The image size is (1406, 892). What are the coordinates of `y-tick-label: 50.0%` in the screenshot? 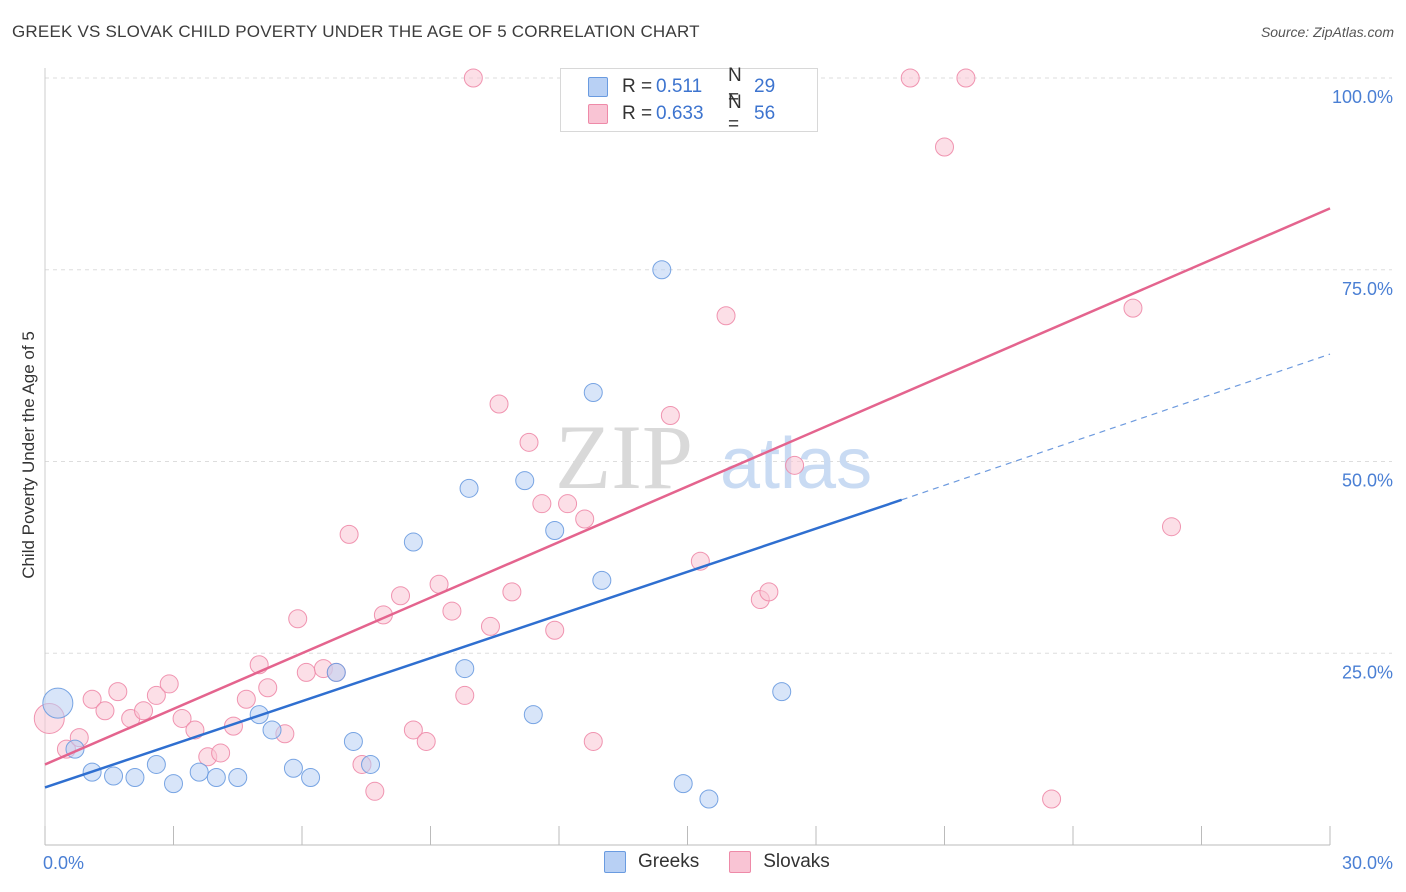 It's located at (1367, 481).